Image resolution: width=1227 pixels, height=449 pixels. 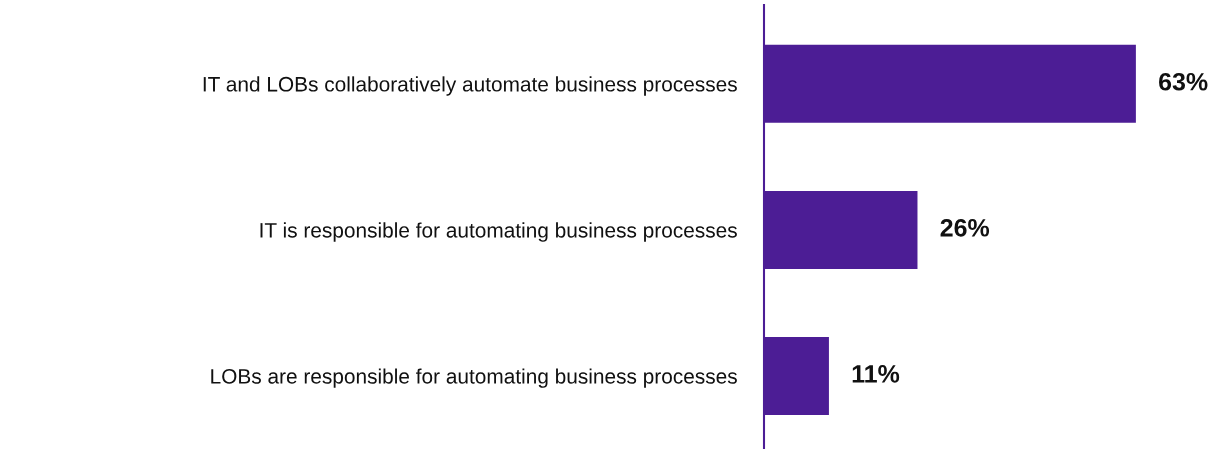 I want to click on y-tick-label: IT is responsible for automating business processes, so click(x=498, y=232).